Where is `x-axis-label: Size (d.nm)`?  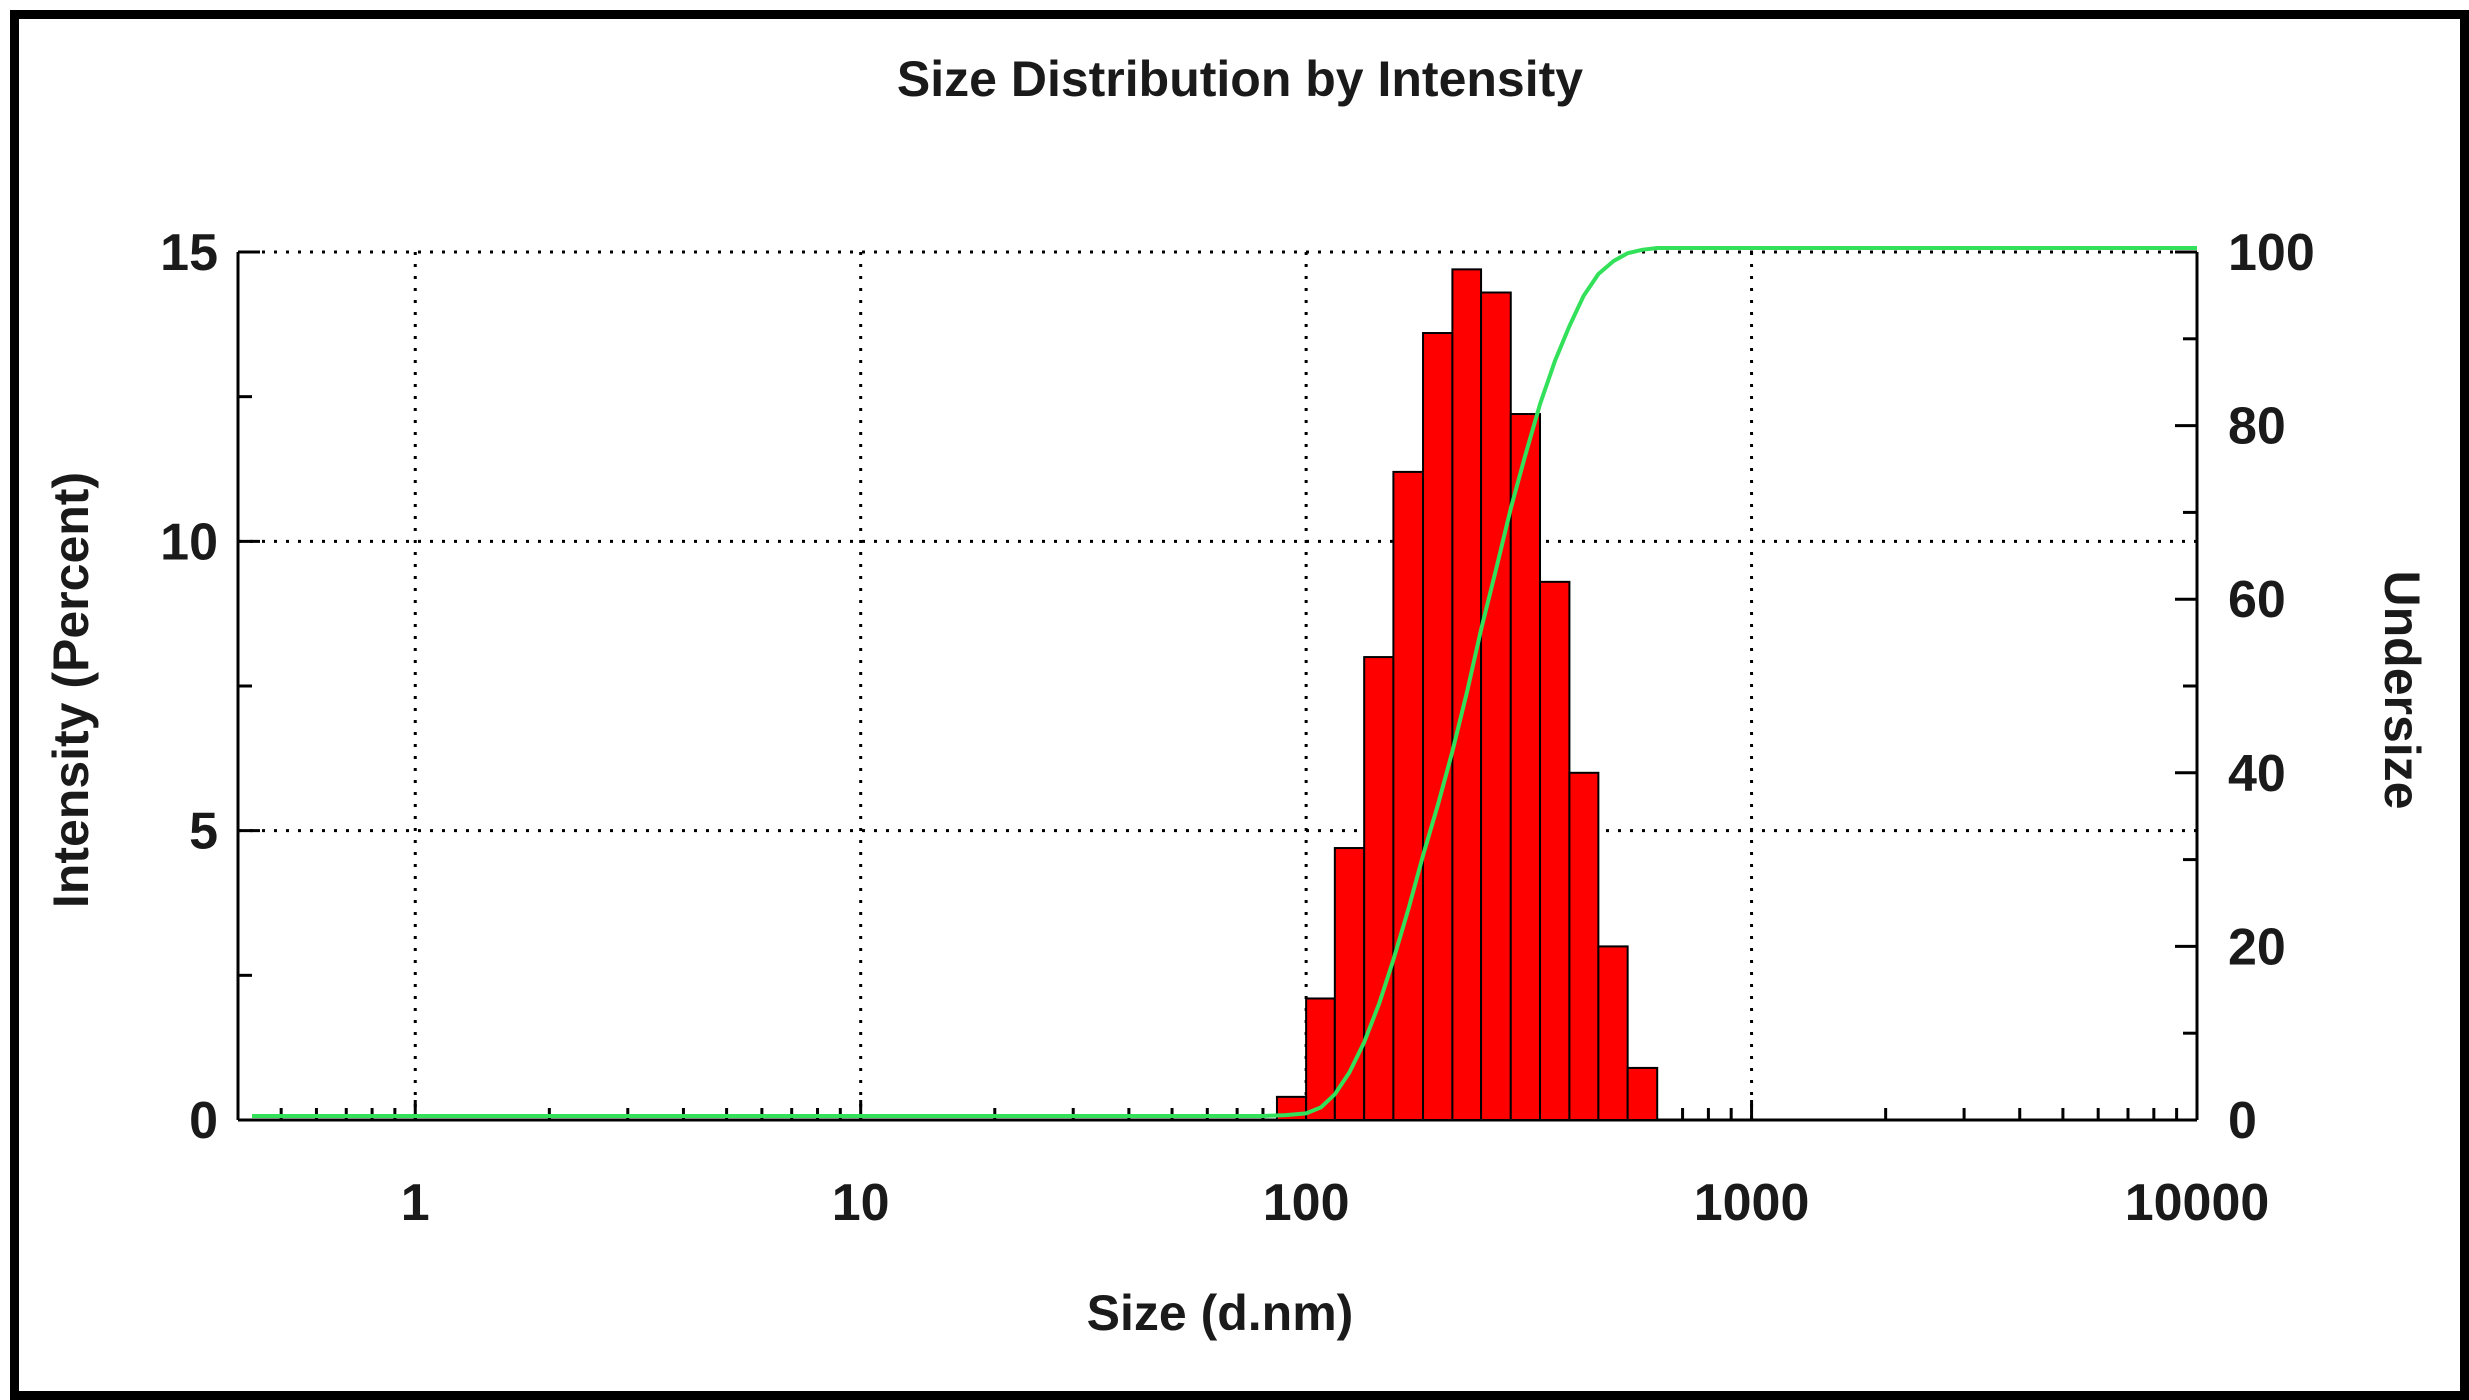 x-axis-label: Size (d.nm) is located at coordinates (1220, 1313).